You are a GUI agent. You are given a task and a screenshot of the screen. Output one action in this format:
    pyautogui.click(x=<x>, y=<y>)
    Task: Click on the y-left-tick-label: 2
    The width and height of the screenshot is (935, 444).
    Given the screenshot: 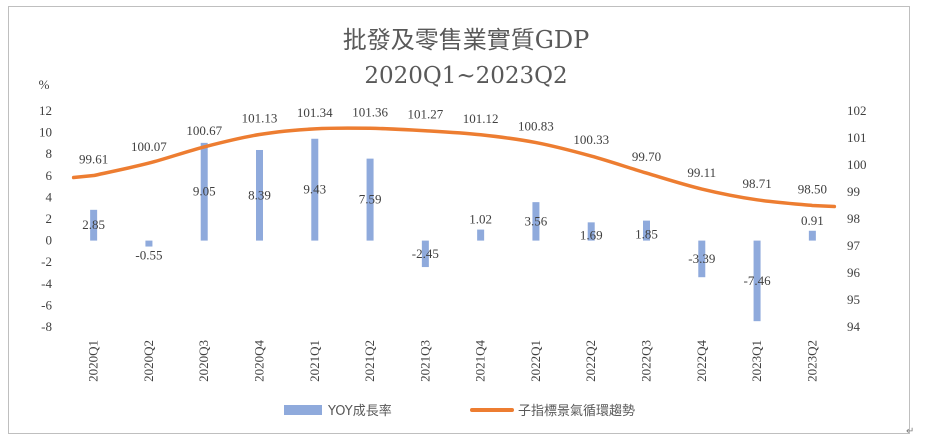 What is the action you would take?
    pyautogui.click(x=49, y=218)
    